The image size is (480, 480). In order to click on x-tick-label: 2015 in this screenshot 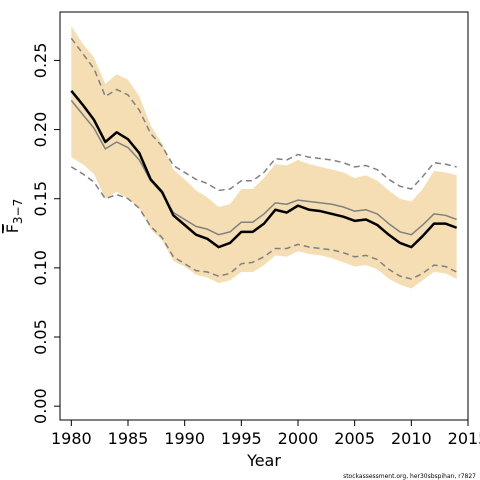, I will do `click(464, 438)`.